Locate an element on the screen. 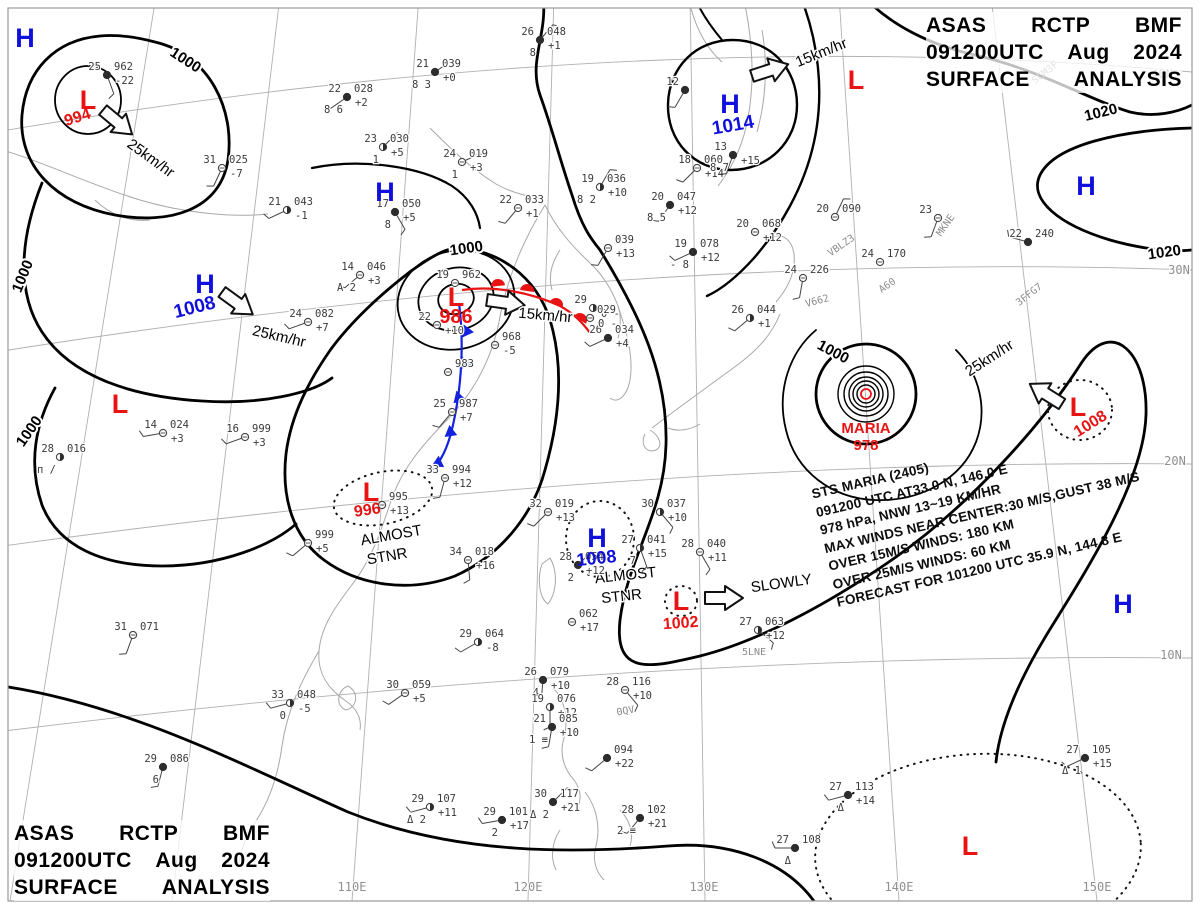  station-extra: - 8 is located at coordinates (679, 265).